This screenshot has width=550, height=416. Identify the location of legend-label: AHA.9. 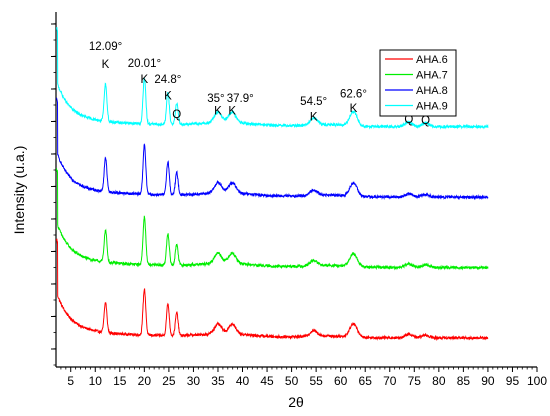
(432, 107).